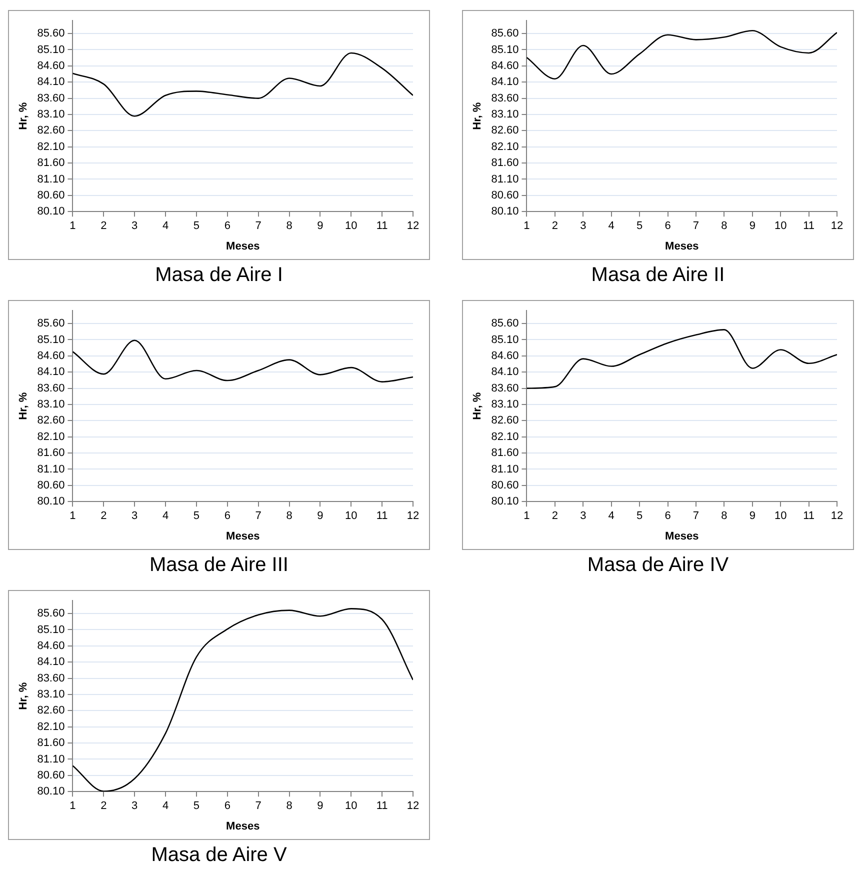 The width and height of the screenshot is (859, 872). I want to click on x-axis-title: Meses, so click(243, 826).